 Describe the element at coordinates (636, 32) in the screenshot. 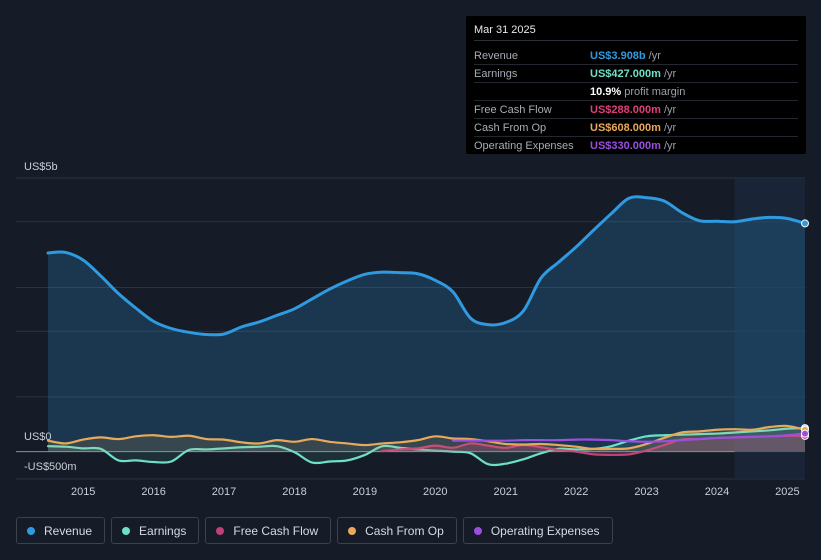

I see `tooltip-date: Mar 31 2025` at that location.